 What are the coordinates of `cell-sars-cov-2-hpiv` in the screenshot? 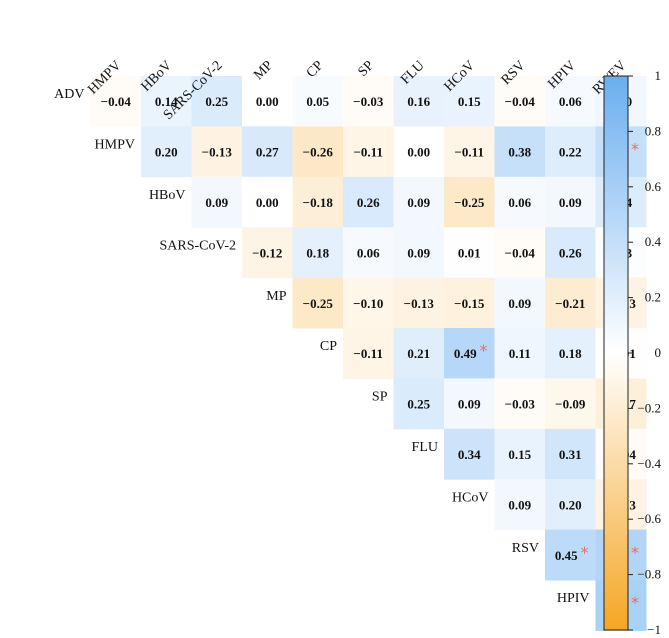 It's located at (570, 253).